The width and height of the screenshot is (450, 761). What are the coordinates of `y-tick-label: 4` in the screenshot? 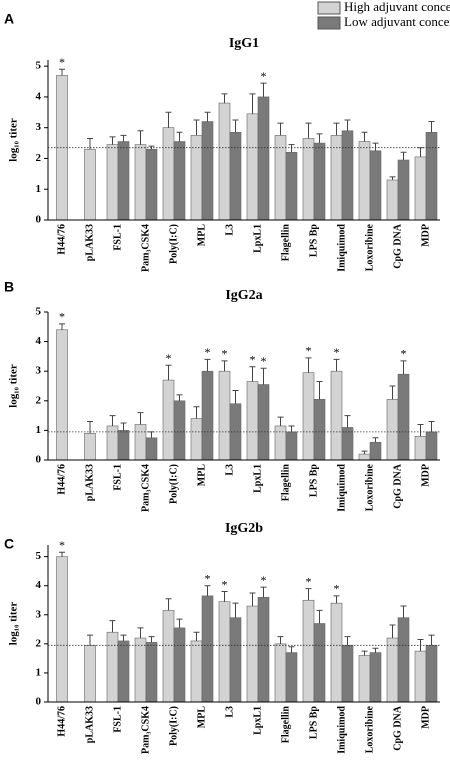 It's located at (39, 96).